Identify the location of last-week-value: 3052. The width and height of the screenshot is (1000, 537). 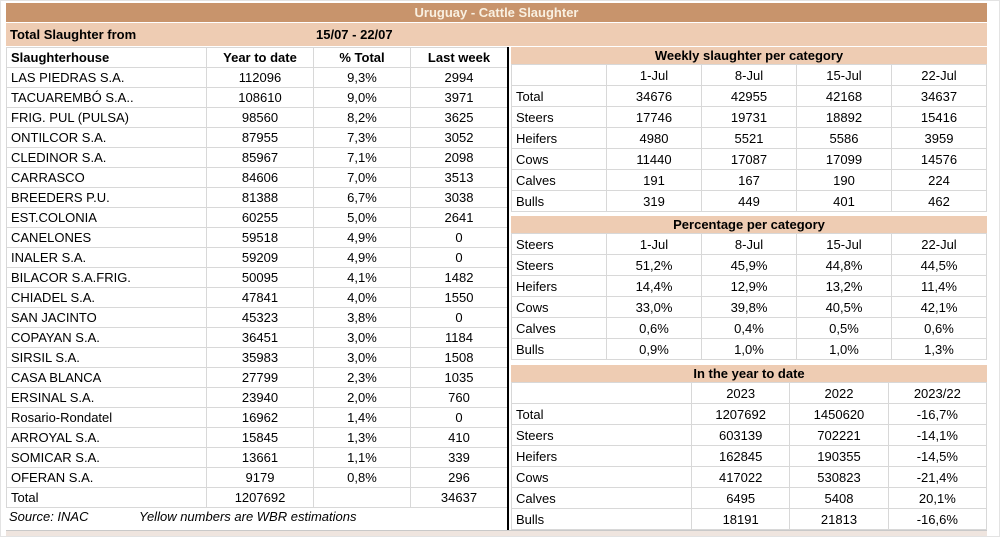
(459, 137).